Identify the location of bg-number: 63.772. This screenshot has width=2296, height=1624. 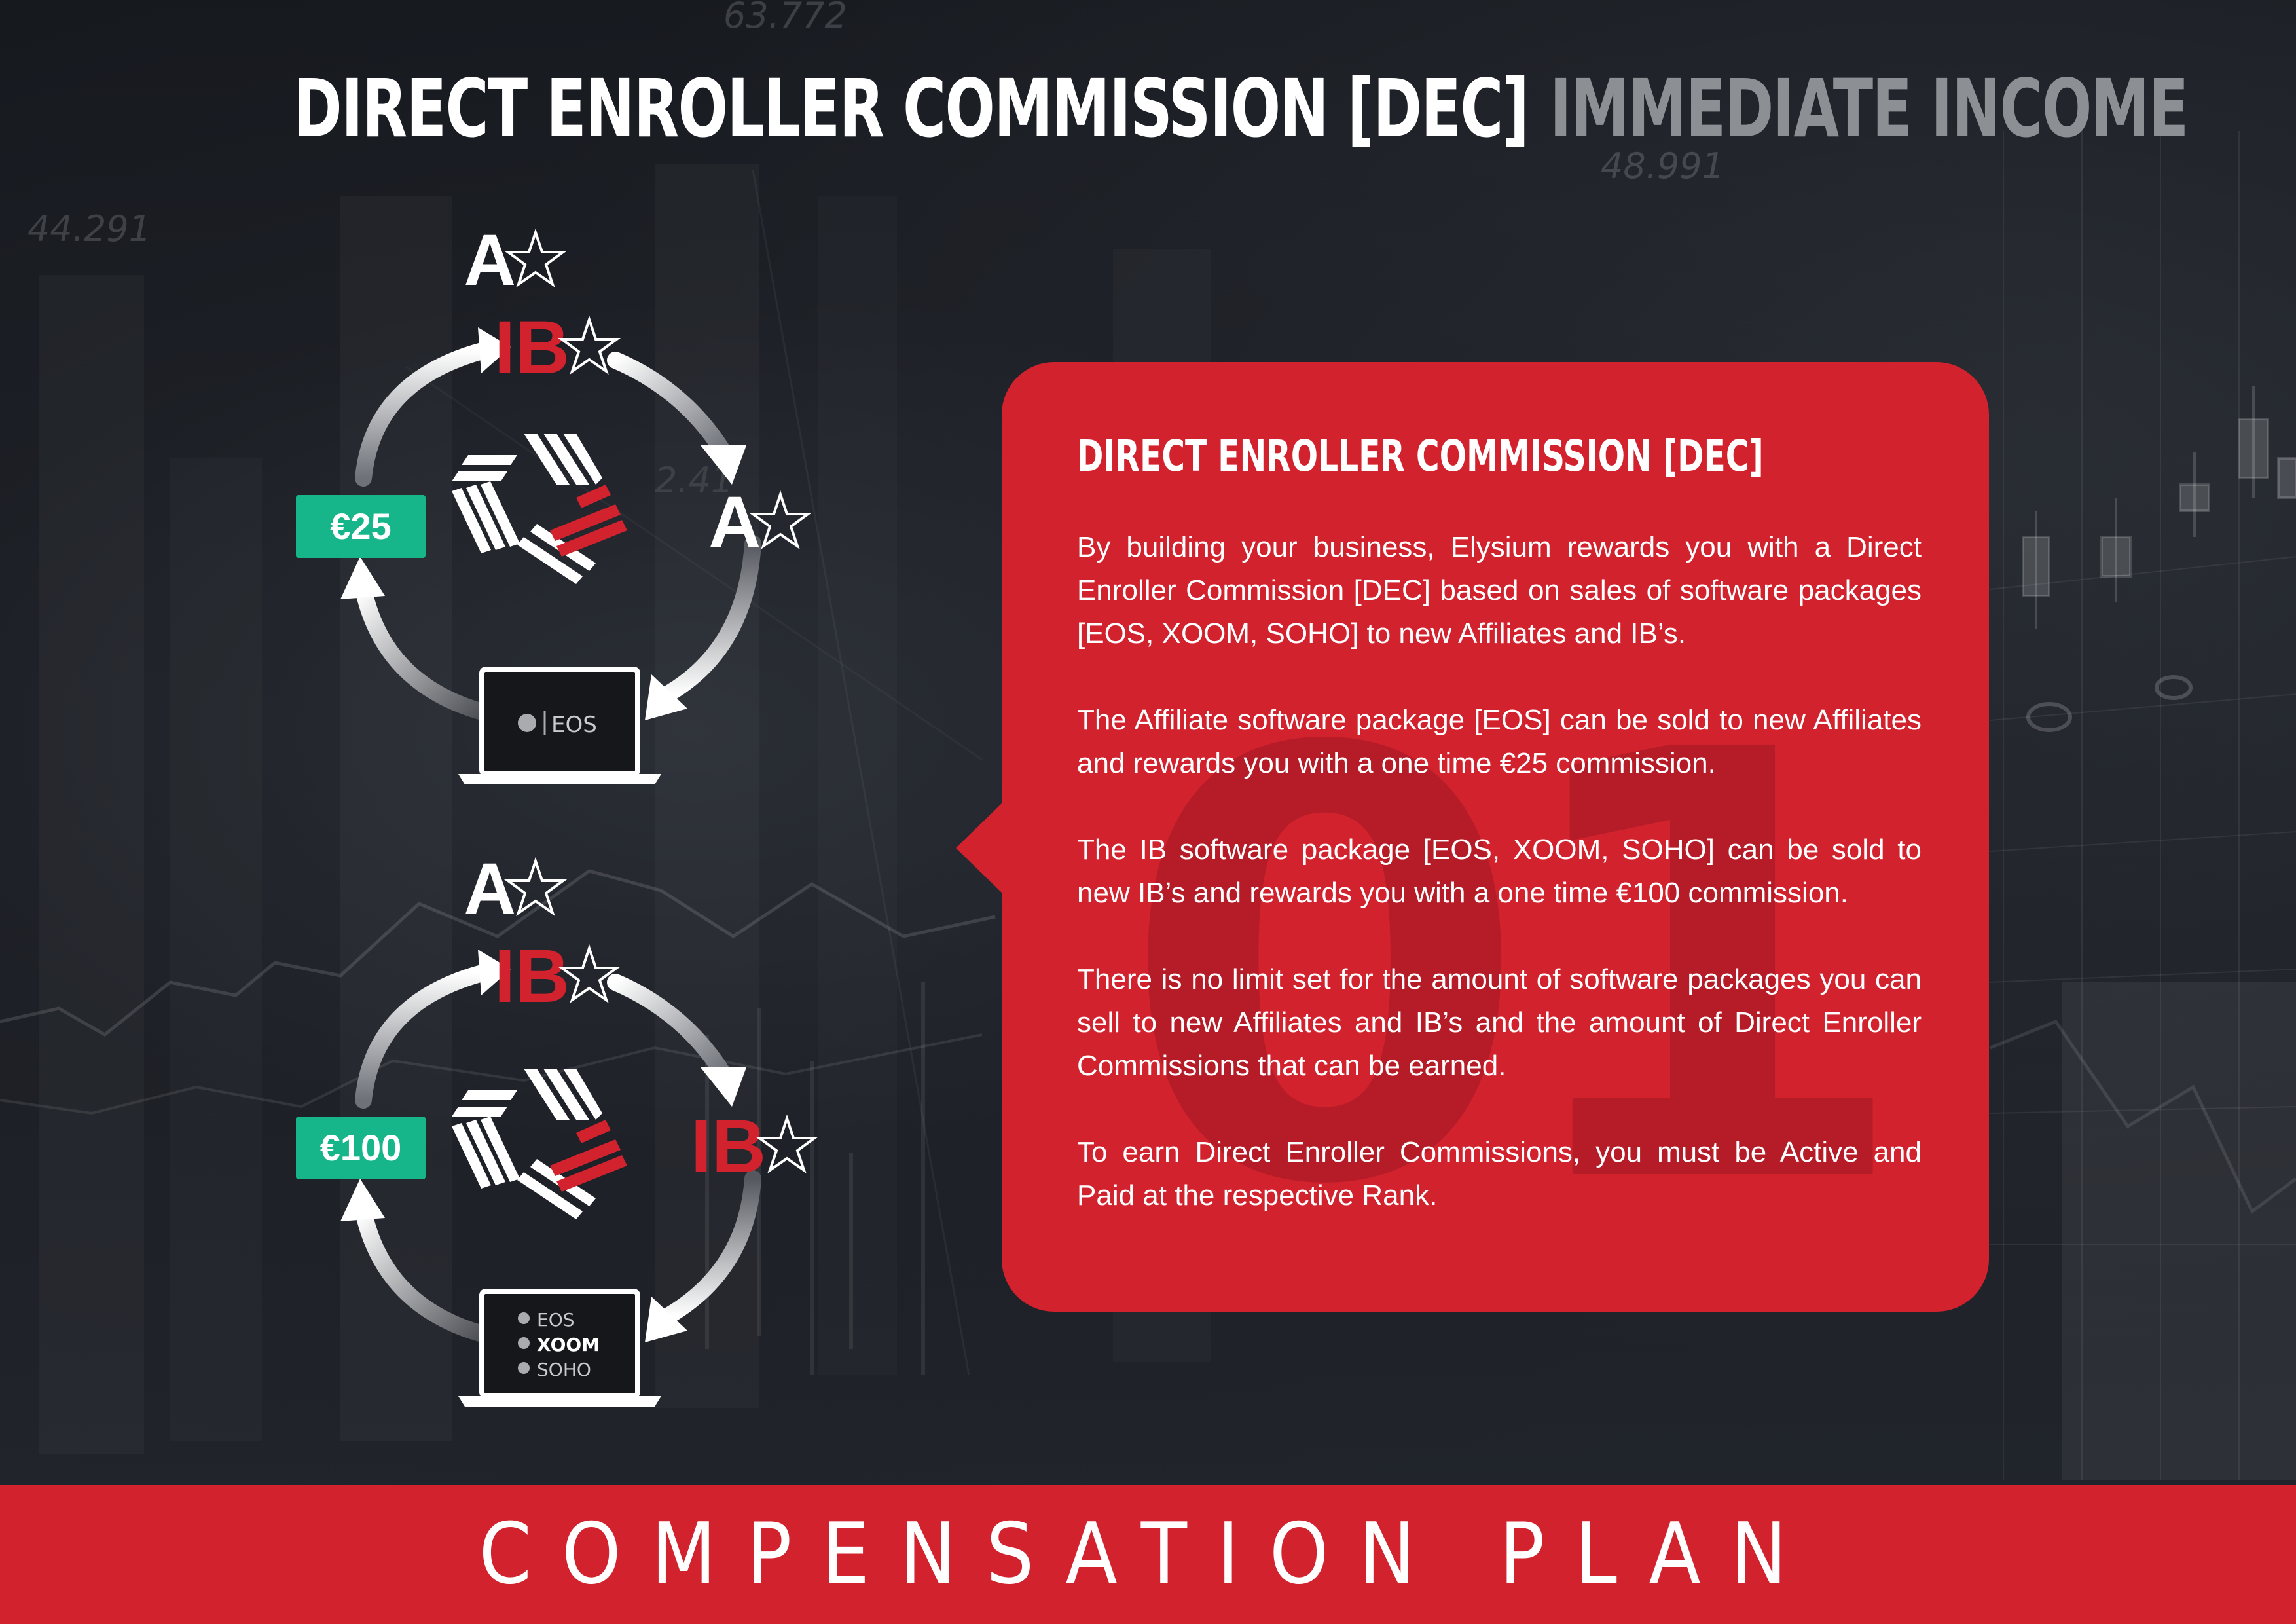
(785, 18).